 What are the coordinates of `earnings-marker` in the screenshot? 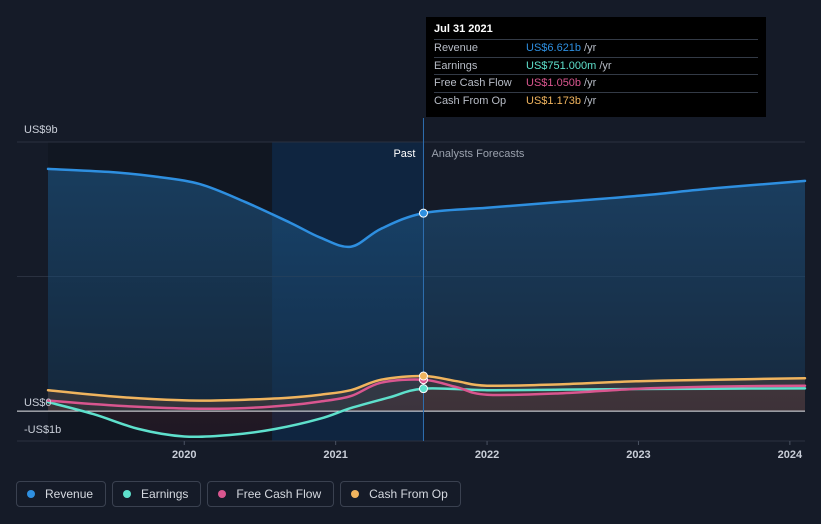 It's located at (423, 389).